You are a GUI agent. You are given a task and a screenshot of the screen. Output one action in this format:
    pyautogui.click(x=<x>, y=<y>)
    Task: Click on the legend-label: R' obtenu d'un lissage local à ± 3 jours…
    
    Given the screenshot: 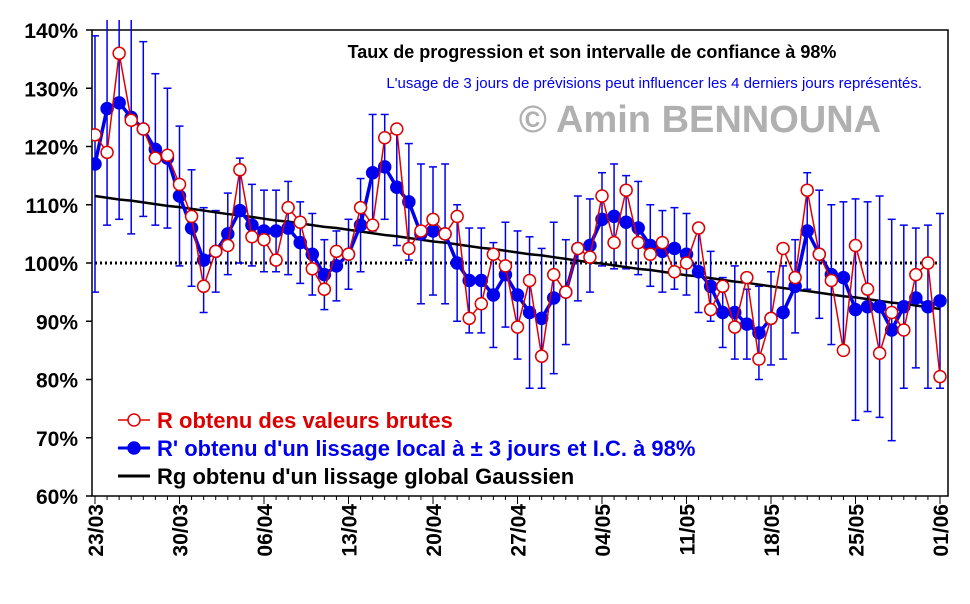 What is the action you would take?
    pyautogui.click(x=426, y=448)
    